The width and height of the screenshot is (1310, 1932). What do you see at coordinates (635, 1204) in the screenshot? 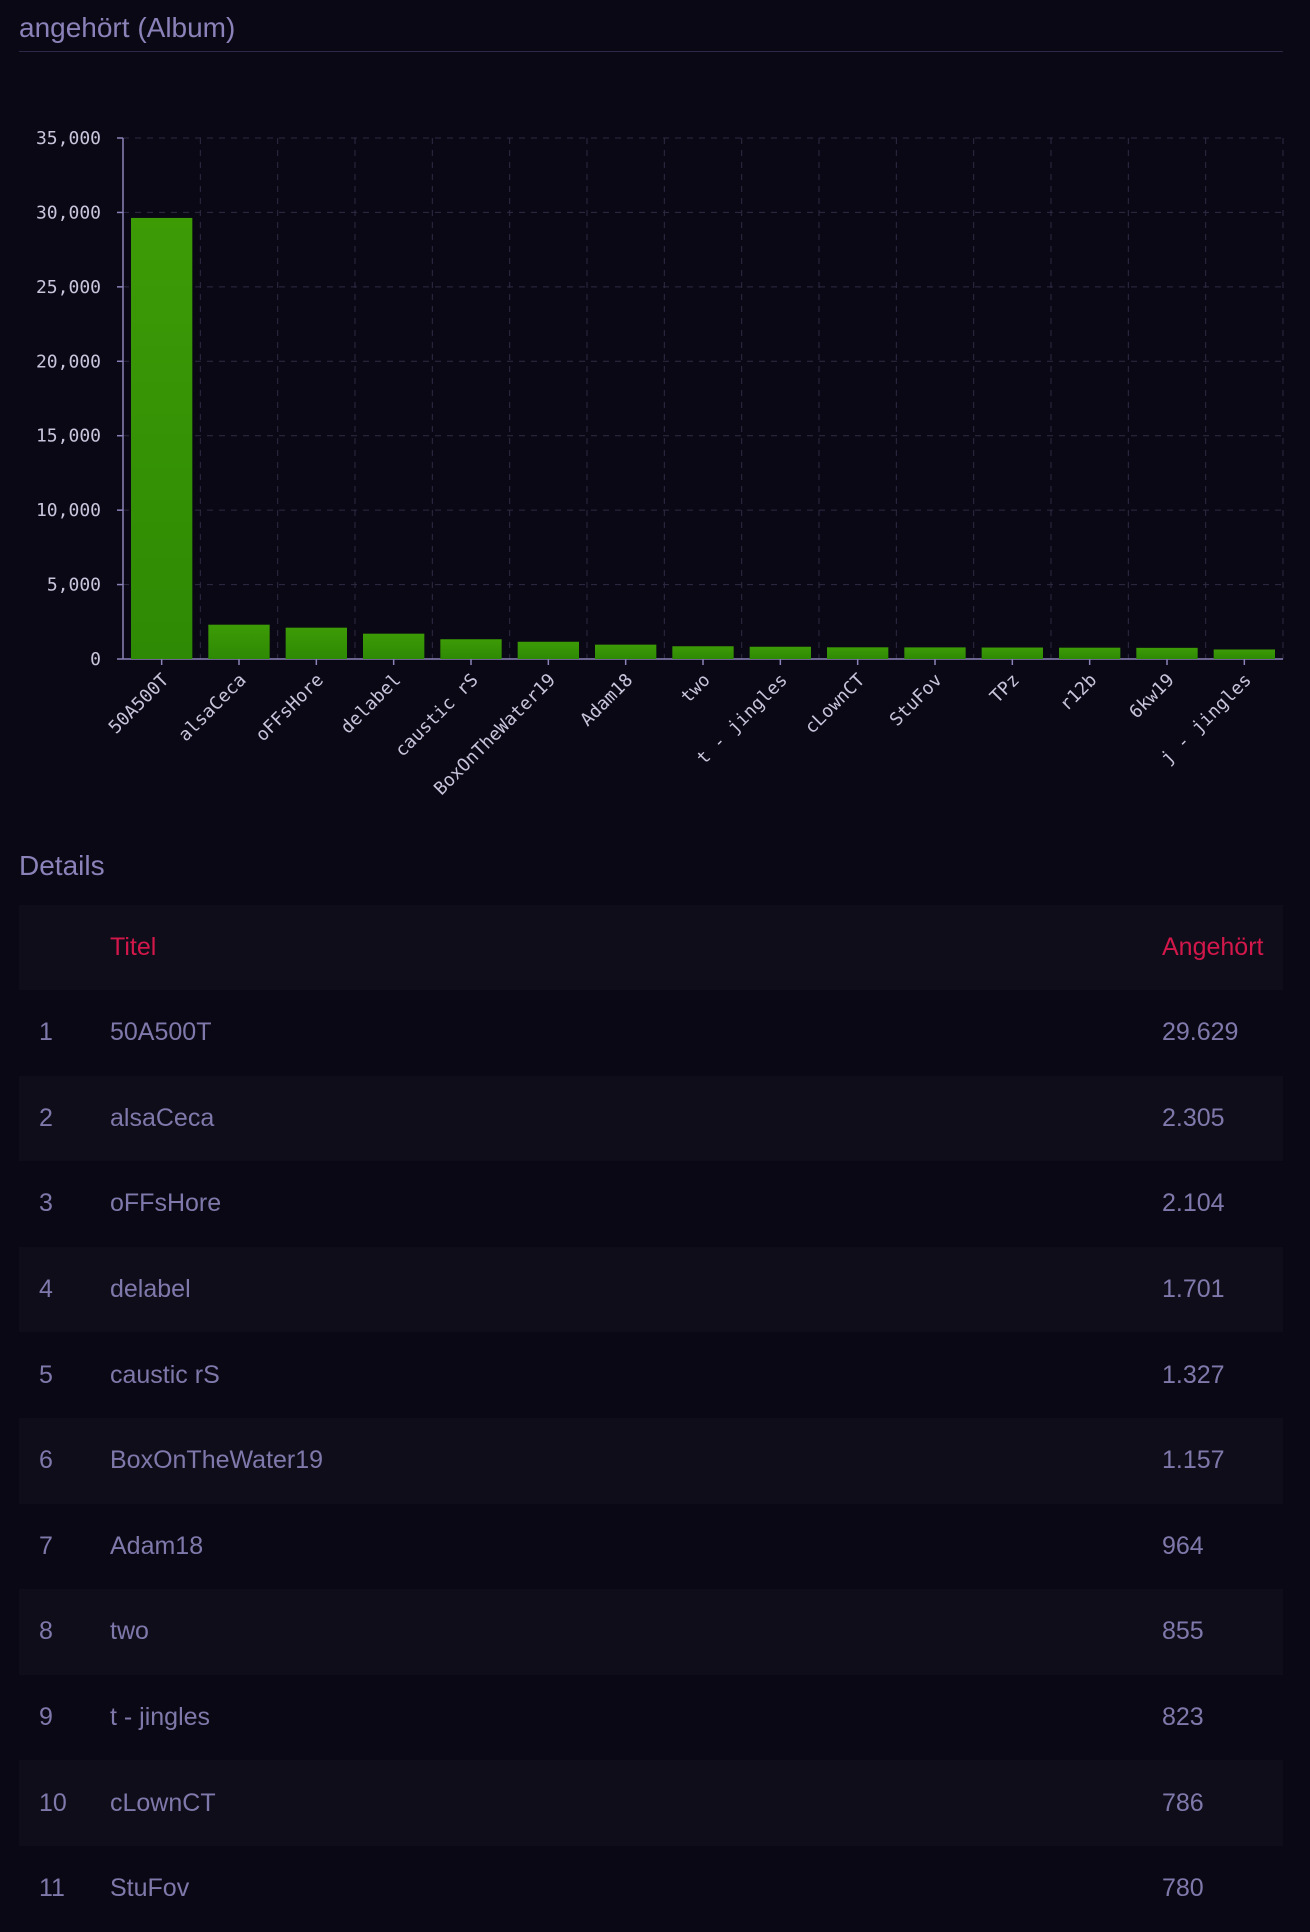
I see `title-cell: oFFsHore` at bounding box center [635, 1204].